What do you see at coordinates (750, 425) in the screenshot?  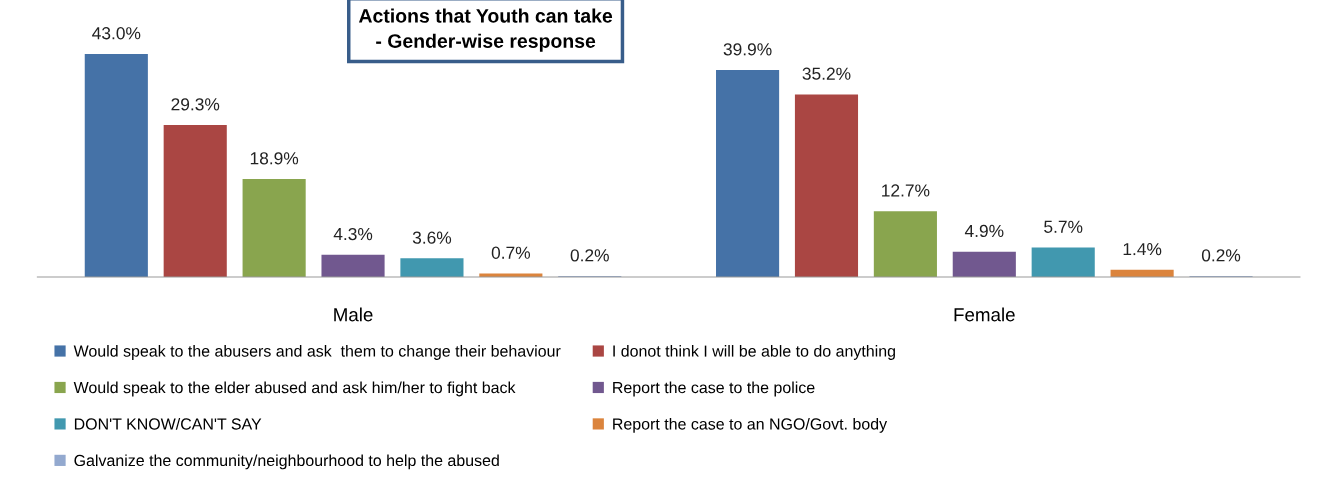 I see `legend-label: Report the case to an NGO/Govt. body` at bounding box center [750, 425].